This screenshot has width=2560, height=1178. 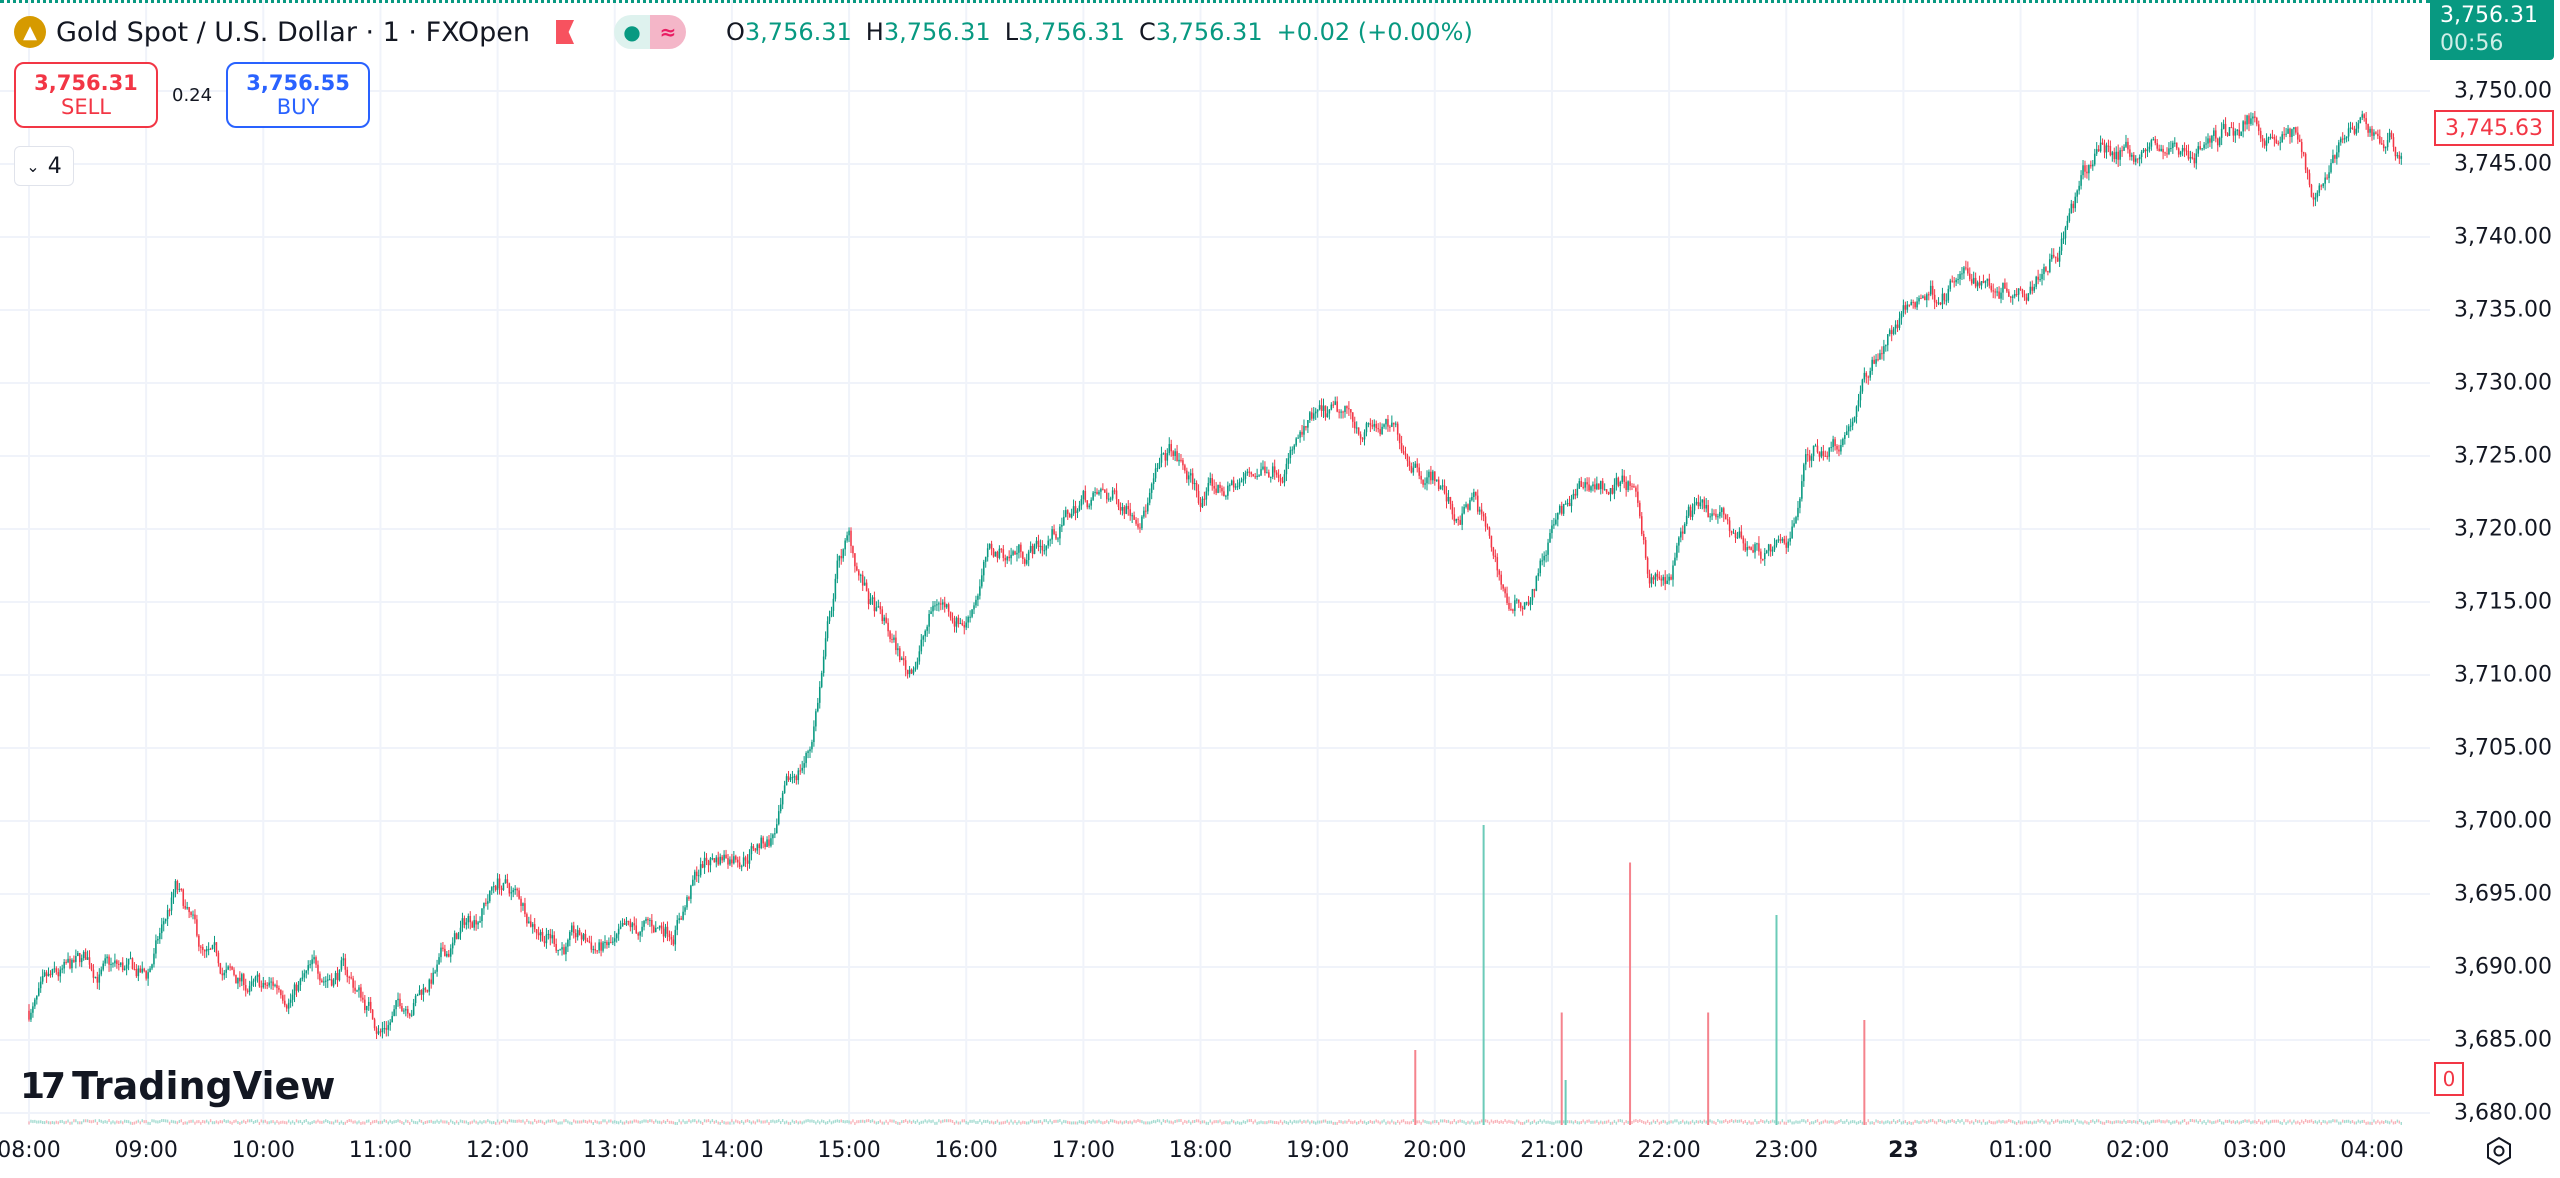 I want to click on price-label: 3,715.00, so click(x=2503, y=602).